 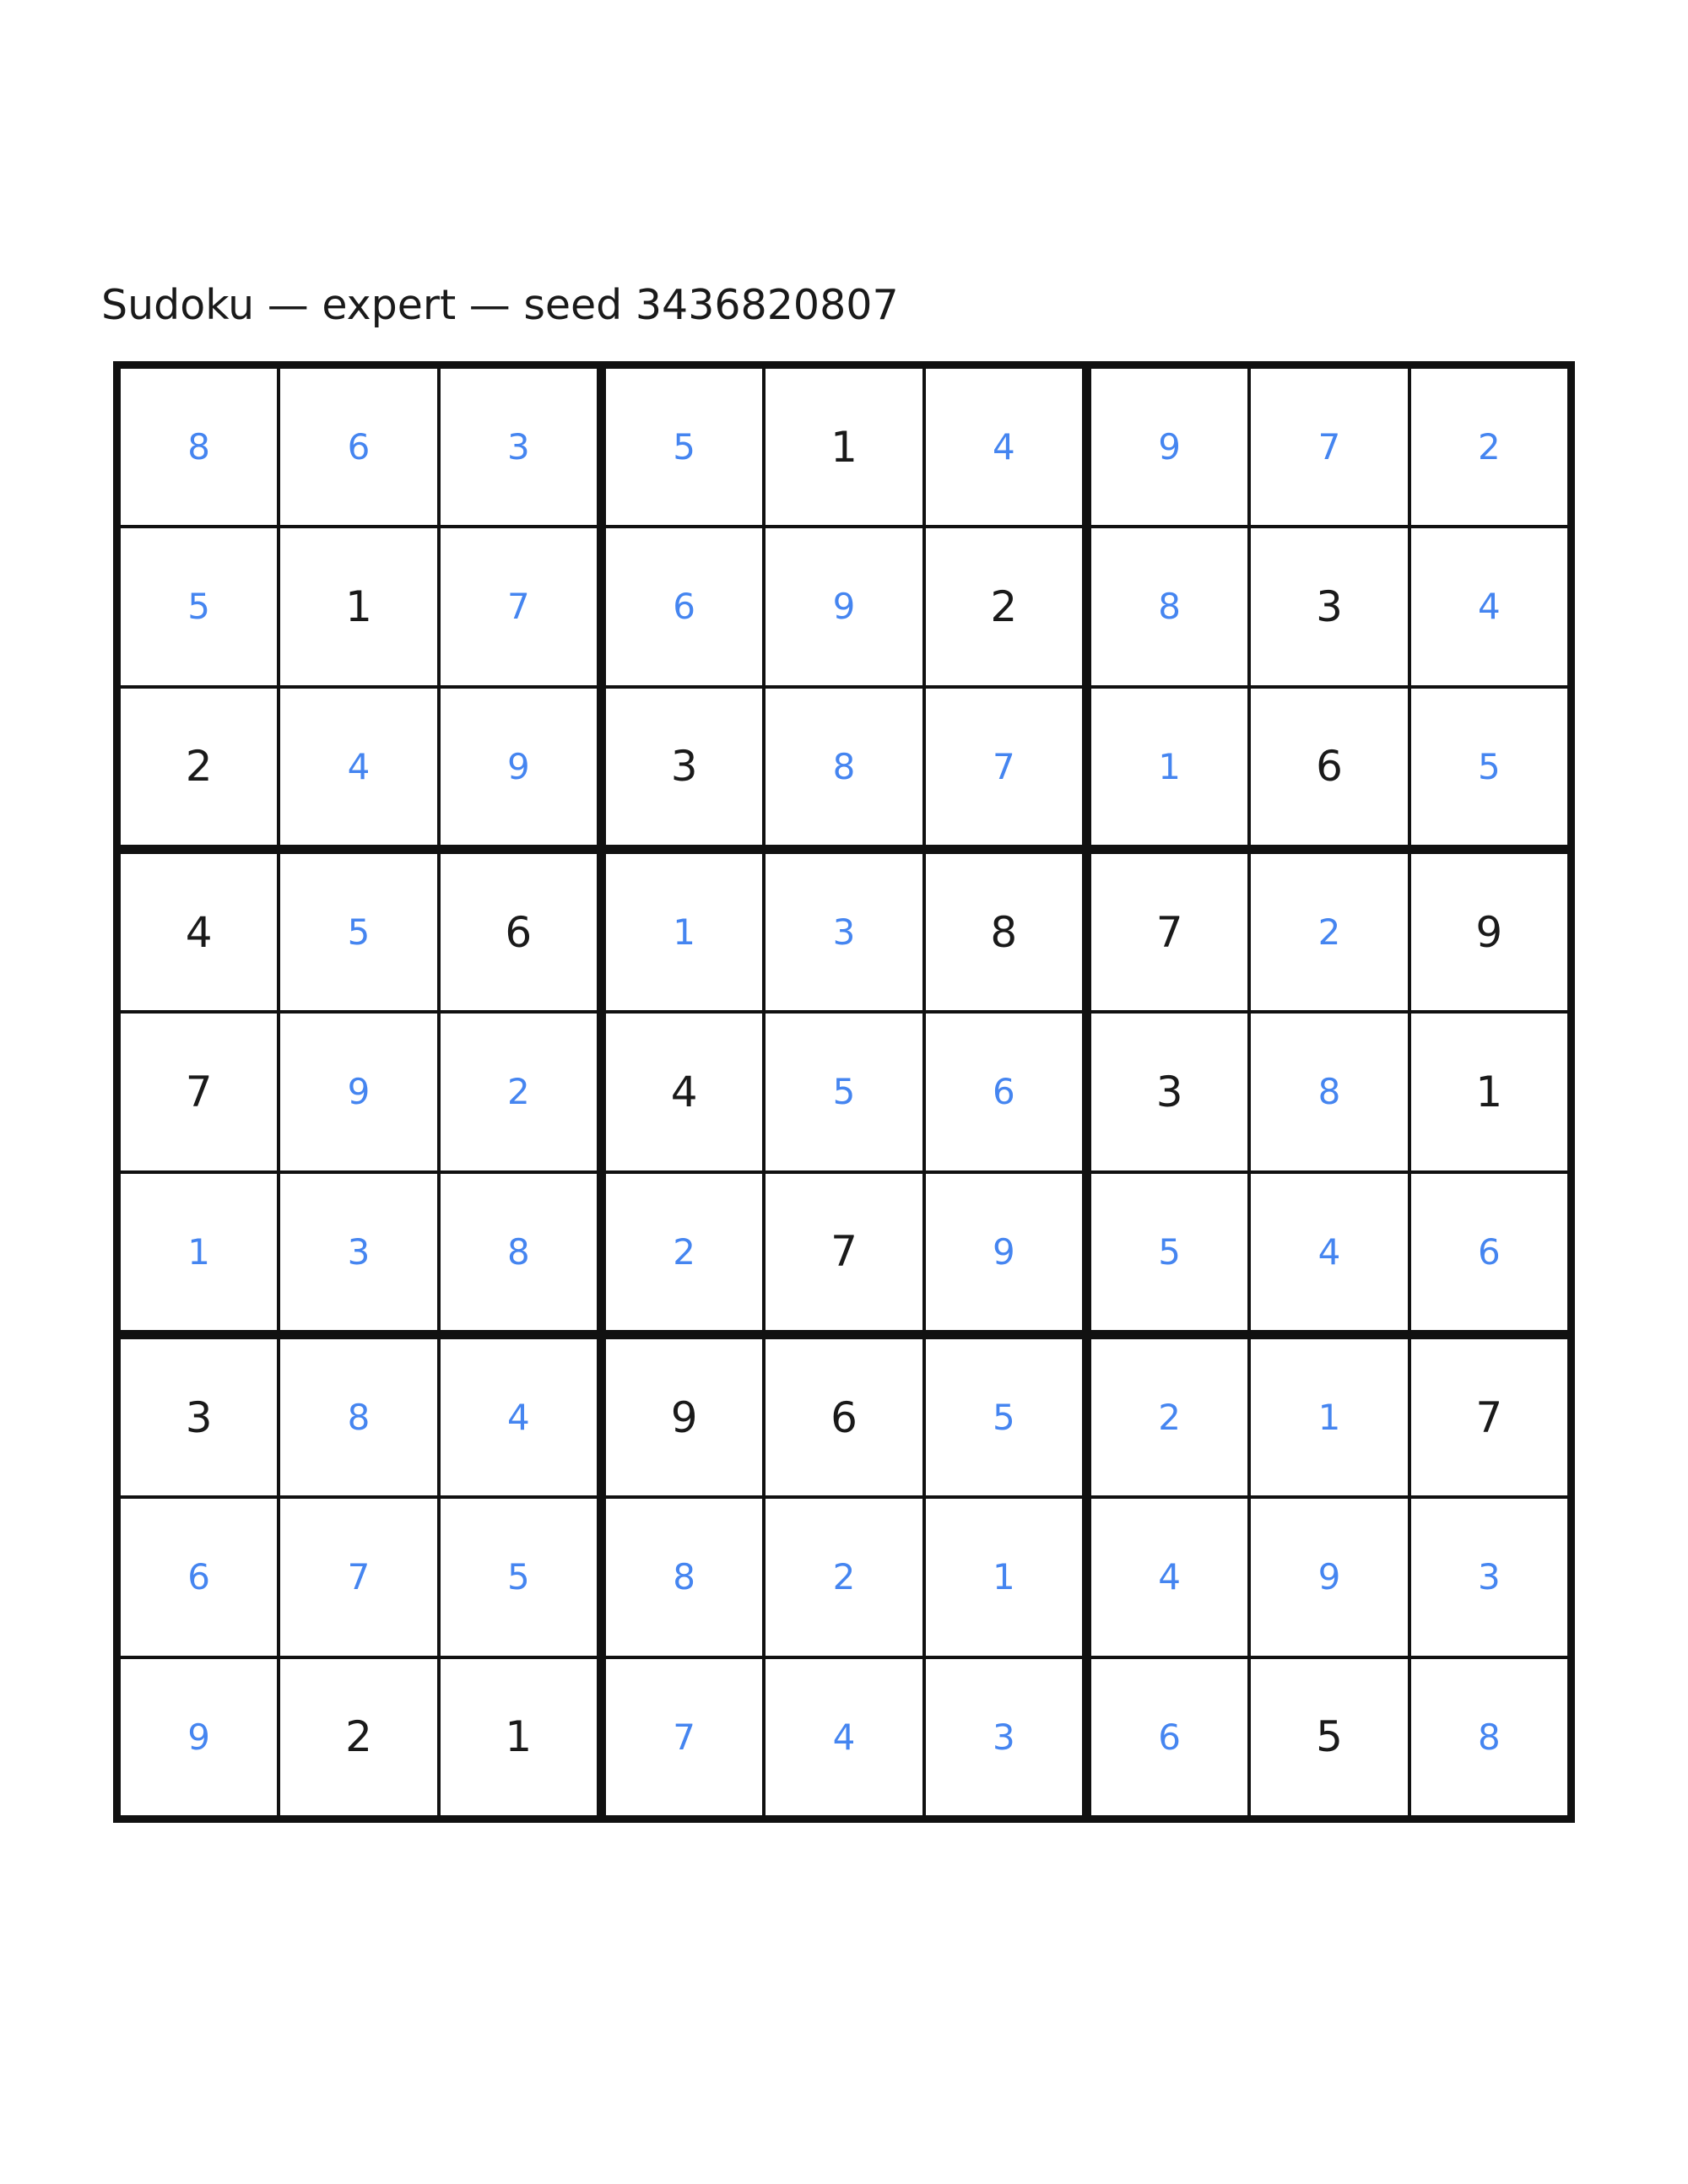 I want to click on grid-cell-r6c2: 3, so click(x=358, y=1251).